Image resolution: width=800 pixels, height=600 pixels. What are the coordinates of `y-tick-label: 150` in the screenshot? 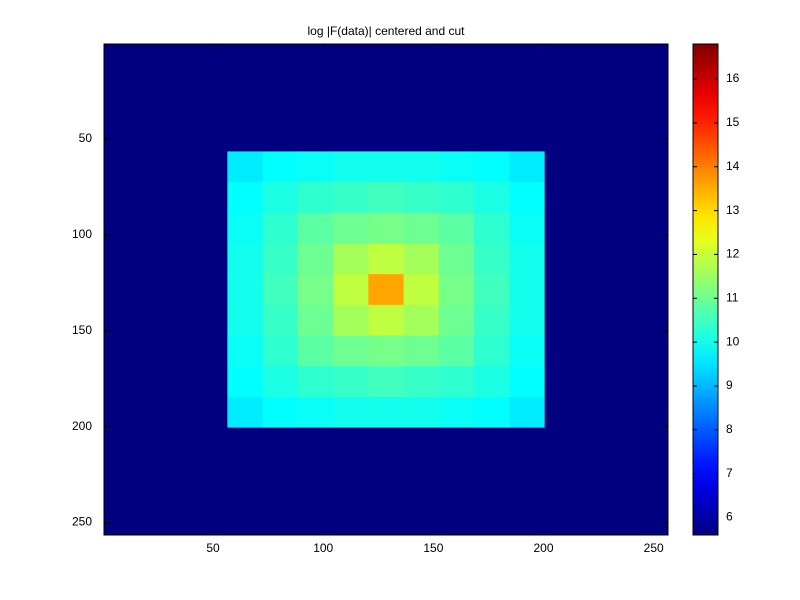 It's located at (82, 330).